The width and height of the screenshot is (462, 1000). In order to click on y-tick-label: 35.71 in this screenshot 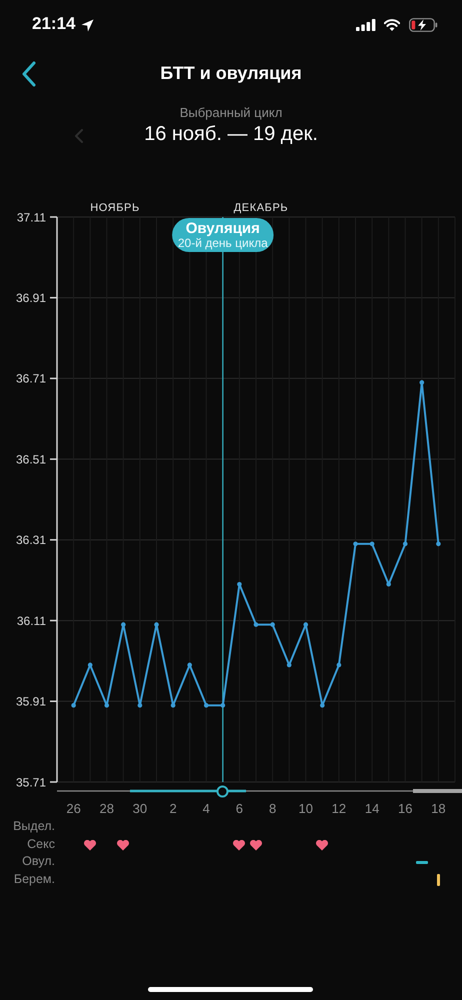, I will do `click(31, 782)`.